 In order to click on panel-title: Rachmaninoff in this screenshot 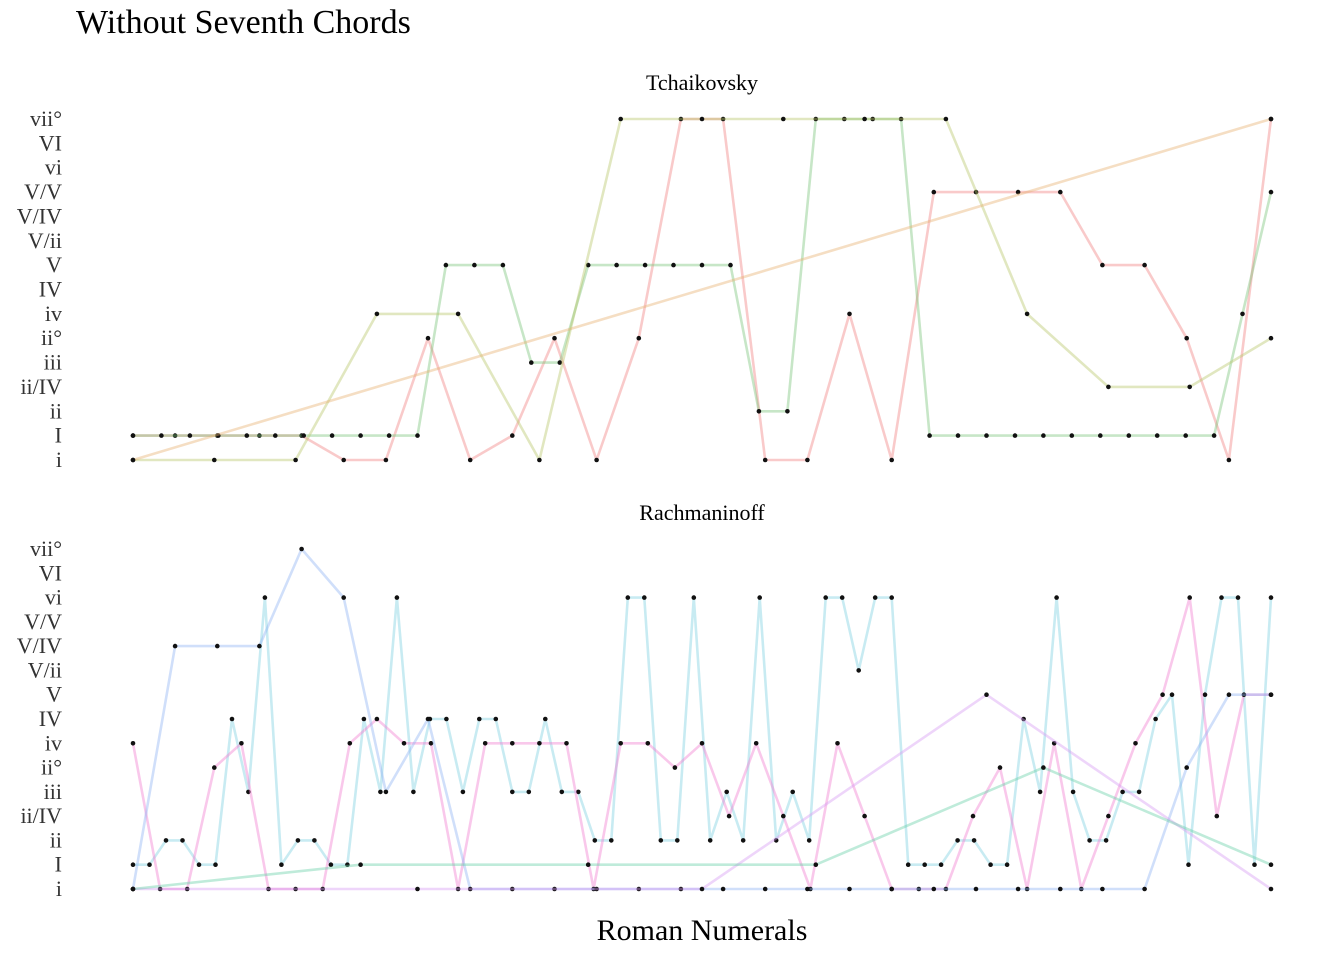, I will do `click(702, 512)`.